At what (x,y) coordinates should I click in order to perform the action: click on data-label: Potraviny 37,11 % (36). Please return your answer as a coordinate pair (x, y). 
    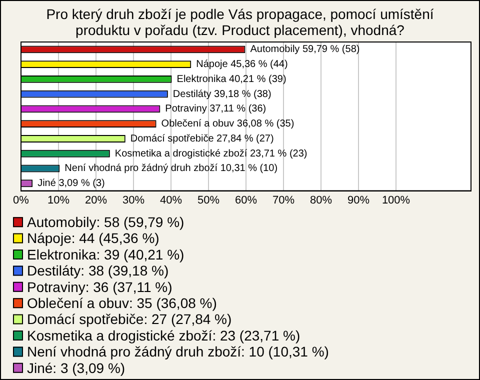
    Looking at the image, I should click on (215, 109).